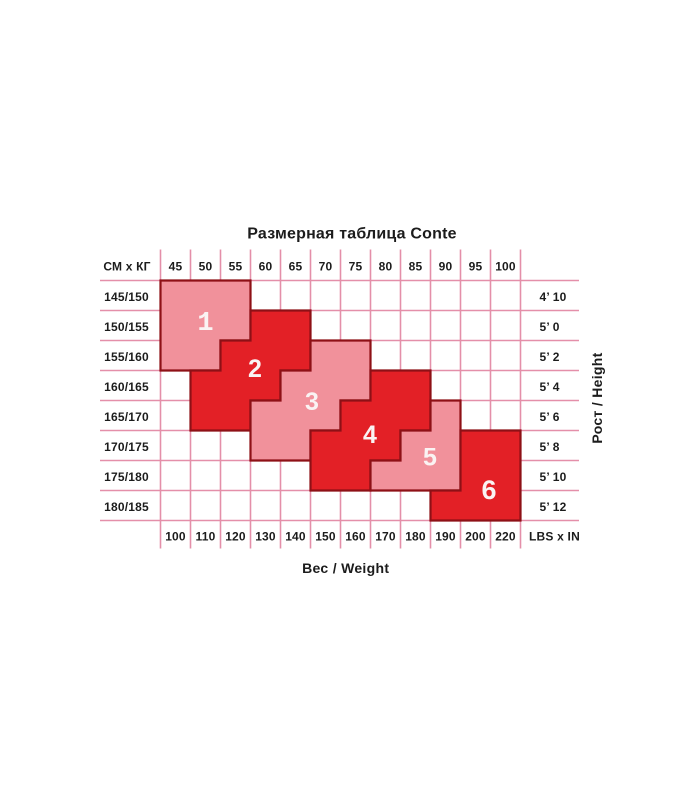 The image size is (700, 800). I want to click on svg-text: 150/155, so click(126, 327).